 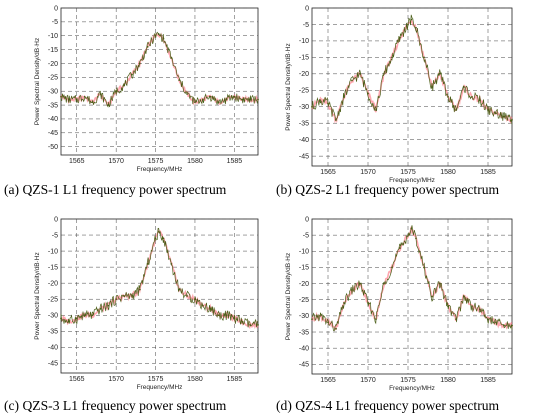 What do you see at coordinates (53, 147) in the screenshot?
I see `y-tick-label: -50` at bounding box center [53, 147].